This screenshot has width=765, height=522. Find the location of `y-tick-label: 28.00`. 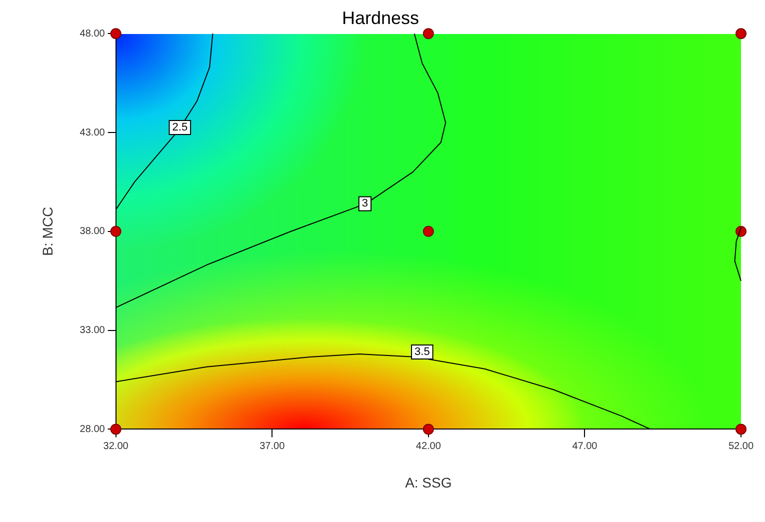

y-tick-label: 28.00 is located at coordinates (93, 429).